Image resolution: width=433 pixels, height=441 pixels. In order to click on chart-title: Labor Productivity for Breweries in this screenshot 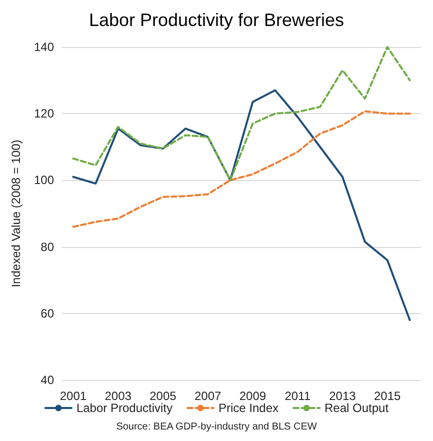, I will do `click(216, 20)`.